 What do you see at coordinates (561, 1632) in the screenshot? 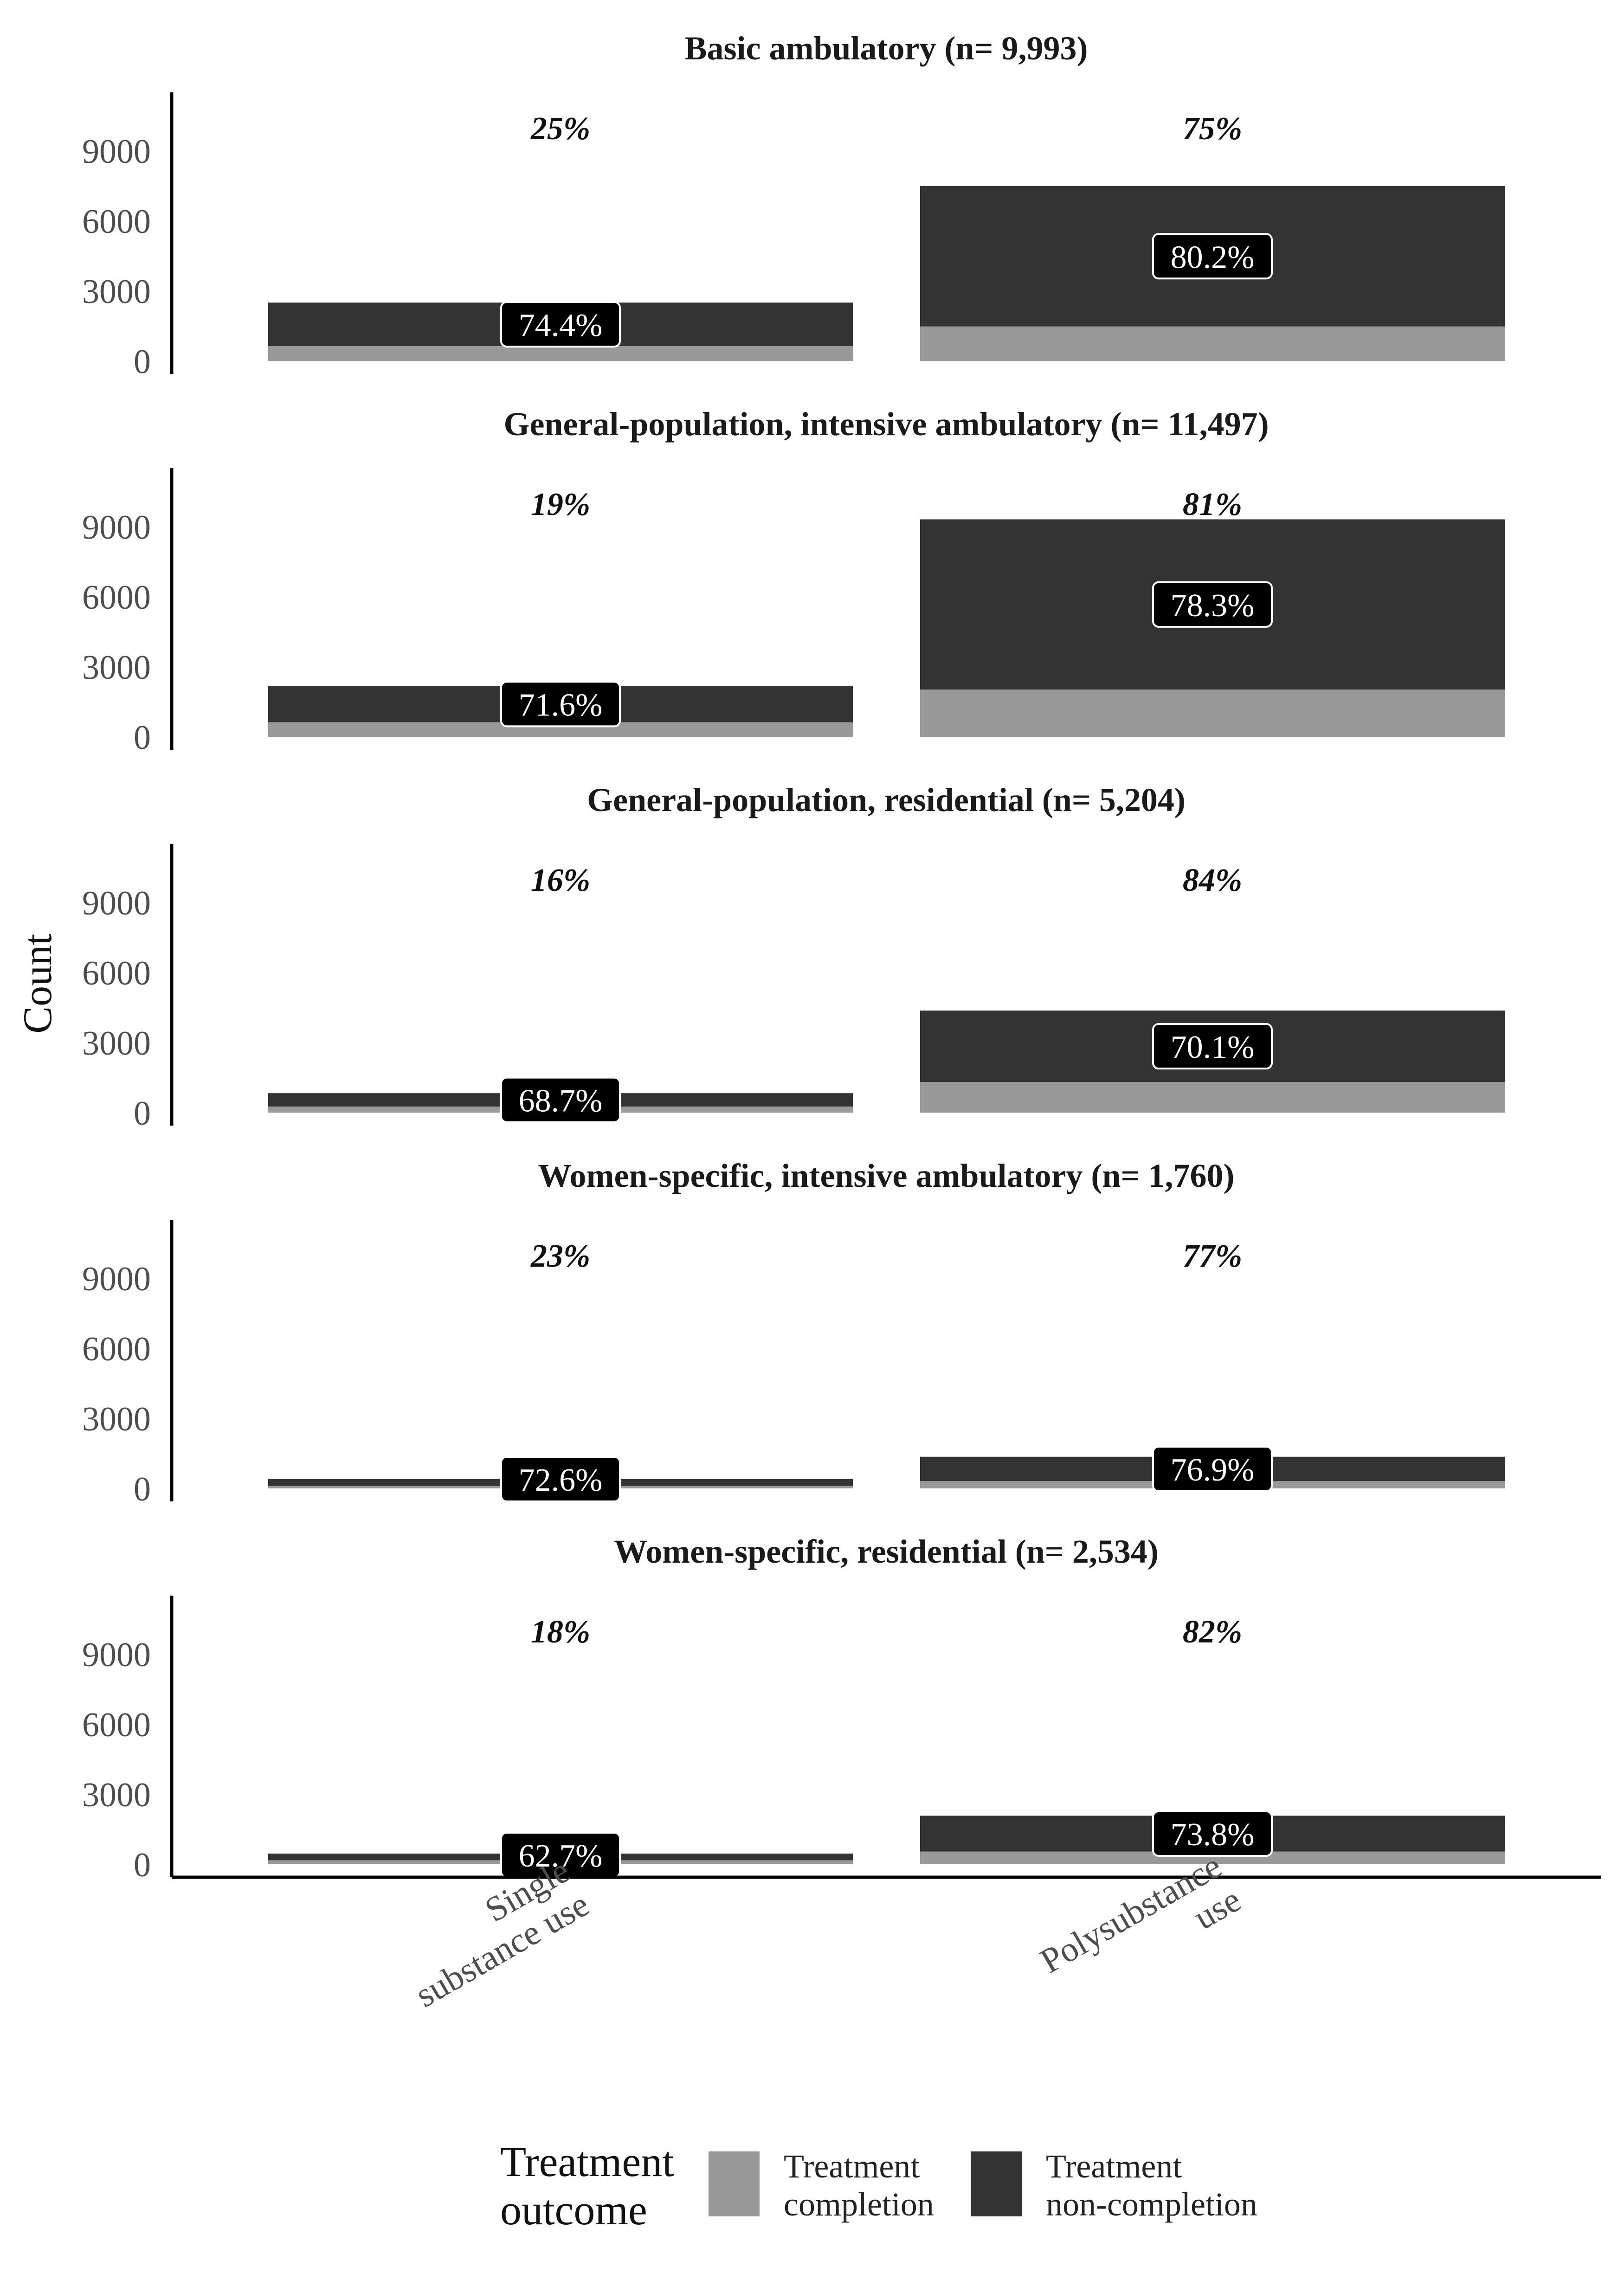
I see `share-label: 18%` at bounding box center [561, 1632].